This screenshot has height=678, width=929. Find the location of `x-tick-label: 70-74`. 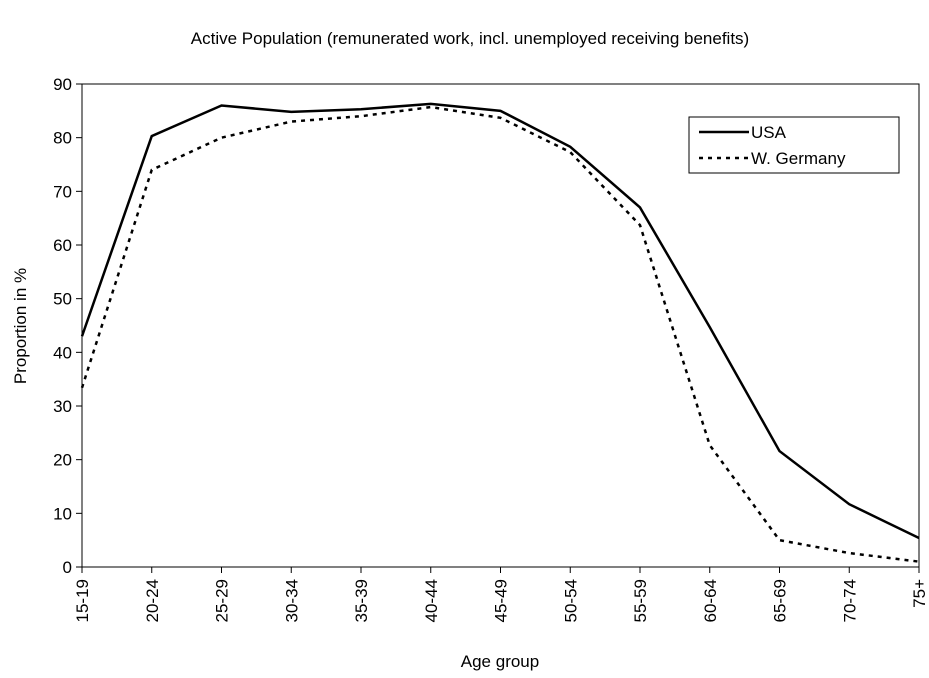

x-tick-label: 70-74 is located at coordinates (849, 600).